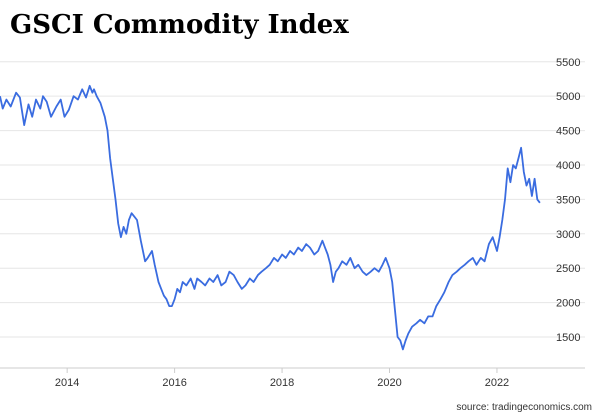 The width and height of the screenshot is (600, 416). Describe the element at coordinates (389, 383) in the screenshot. I see `x-tick-label: 2020` at that location.